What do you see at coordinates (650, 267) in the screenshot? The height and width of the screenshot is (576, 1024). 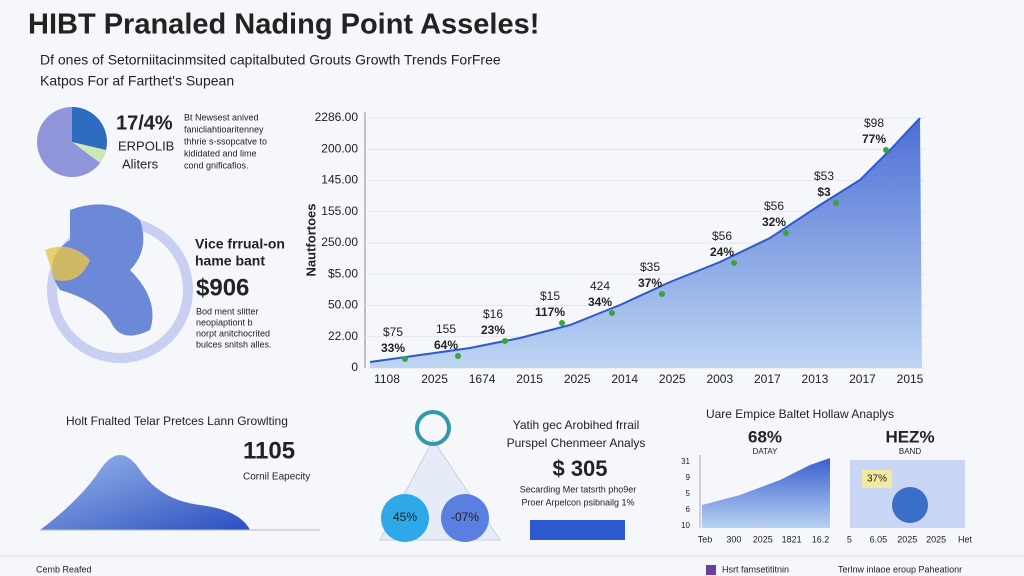 I see `annotation-value: $35` at bounding box center [650, 267].